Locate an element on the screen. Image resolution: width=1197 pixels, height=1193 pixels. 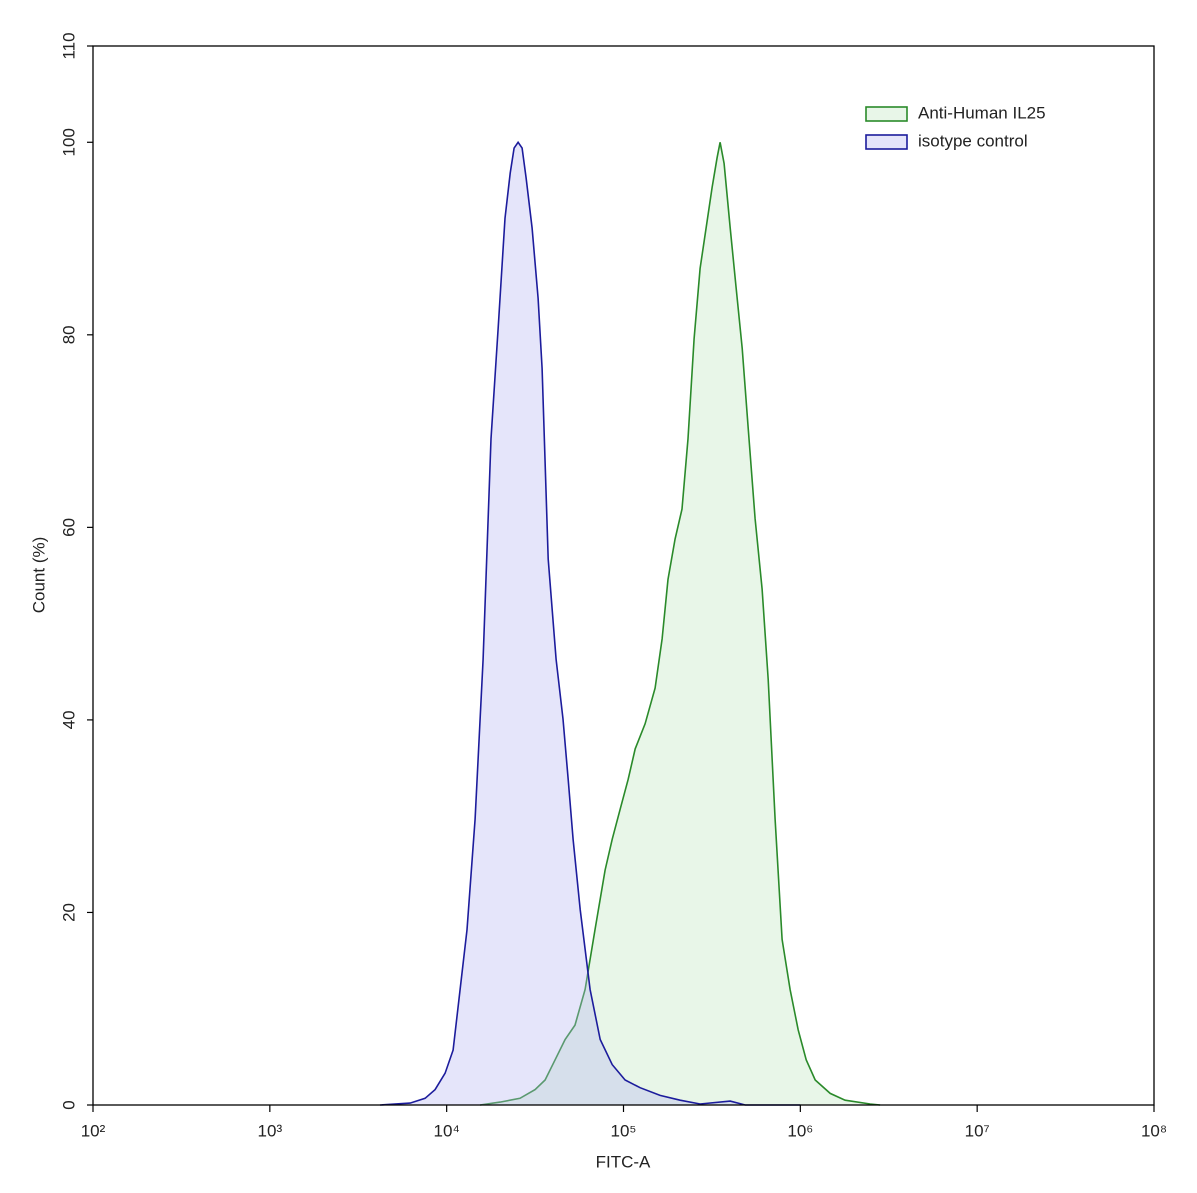
y-tick-label: 40 is located at coordinates (68, 719).